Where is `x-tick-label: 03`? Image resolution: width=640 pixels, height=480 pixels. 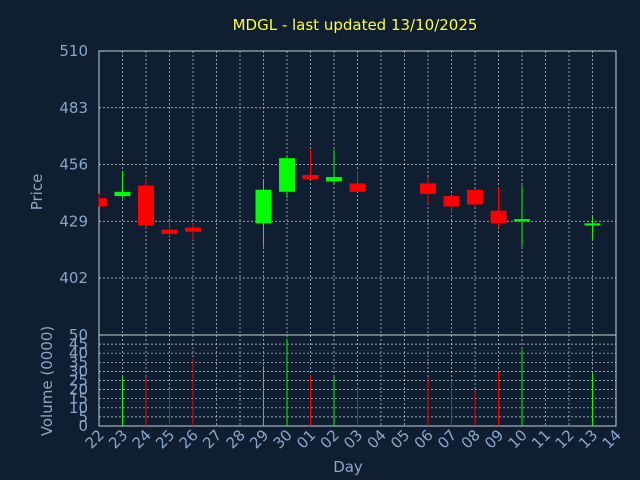 x-tick-label: 03 is located at coordinates (353, 439).